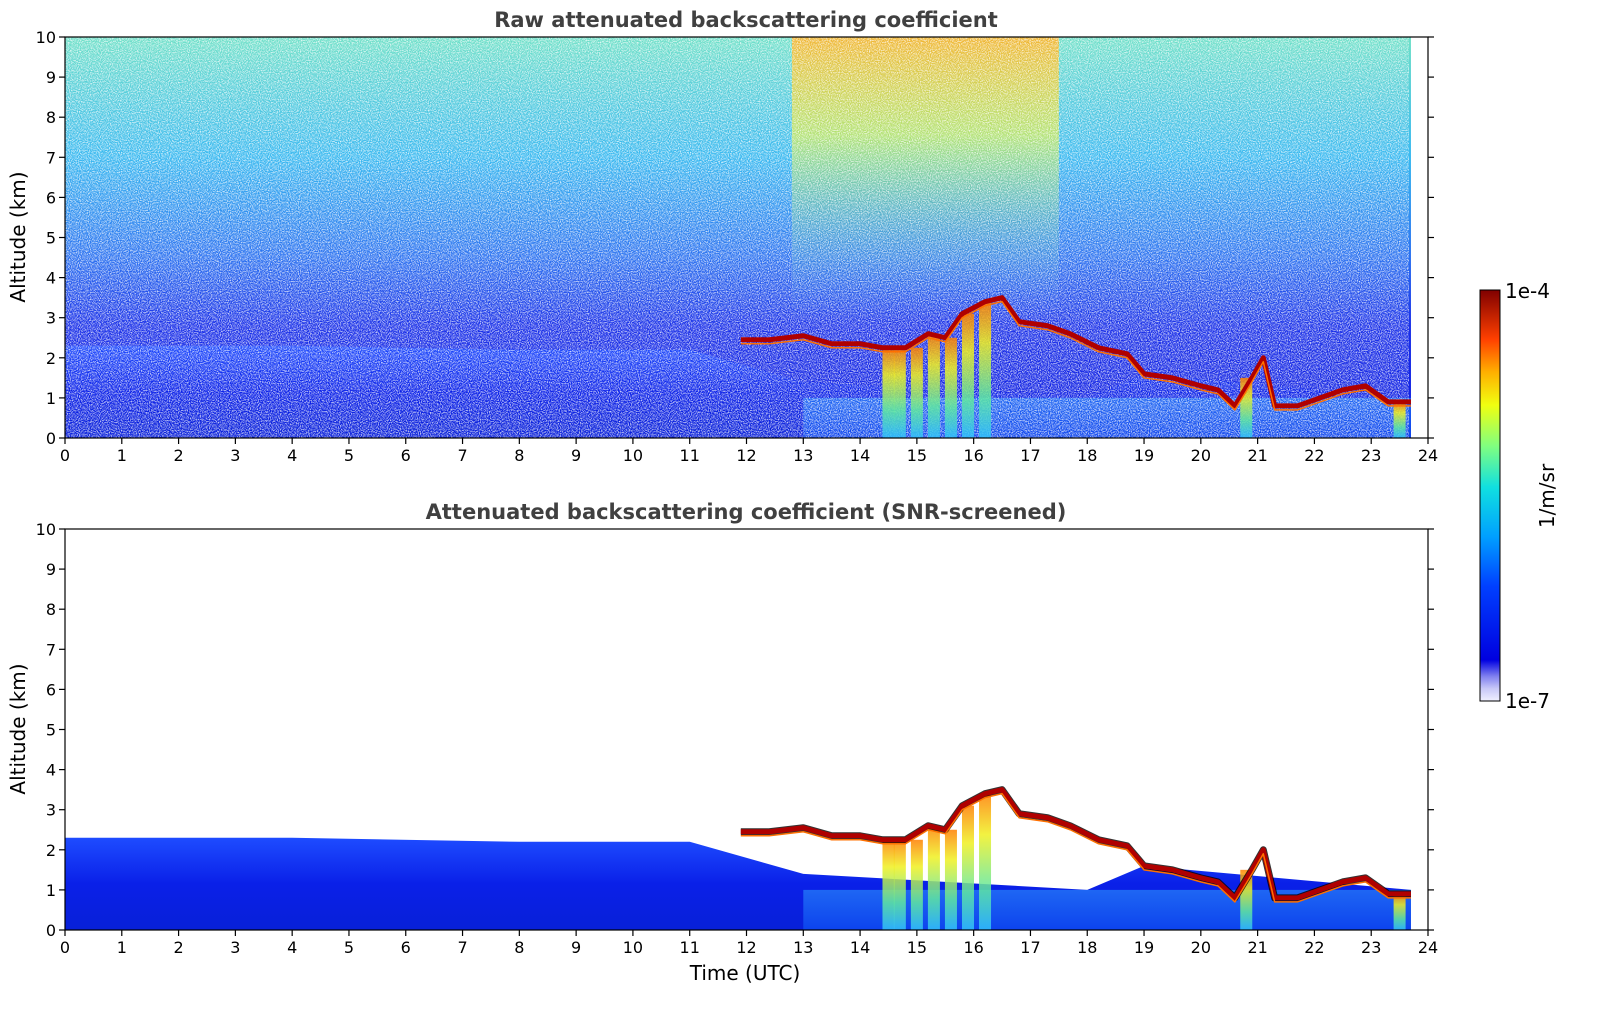 The width and height of the screenshot is (1606, 1020). I want to click on colorbar-unit-label: 1/m/sr, so click(1547, 495).